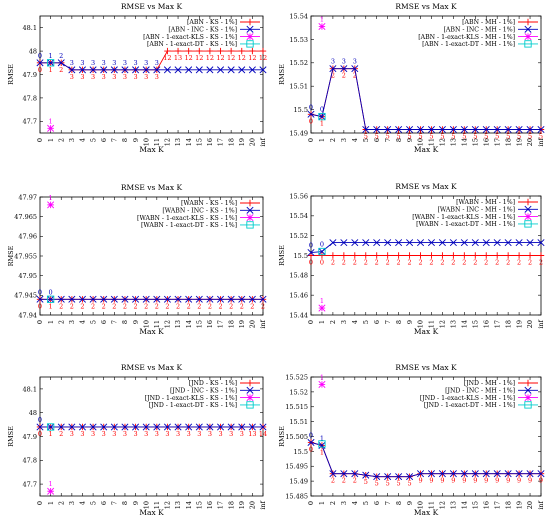  I want to click on chart-6-legend-entry: [JND - 1-exact-DT - MH - 1%], so click(469, 405).